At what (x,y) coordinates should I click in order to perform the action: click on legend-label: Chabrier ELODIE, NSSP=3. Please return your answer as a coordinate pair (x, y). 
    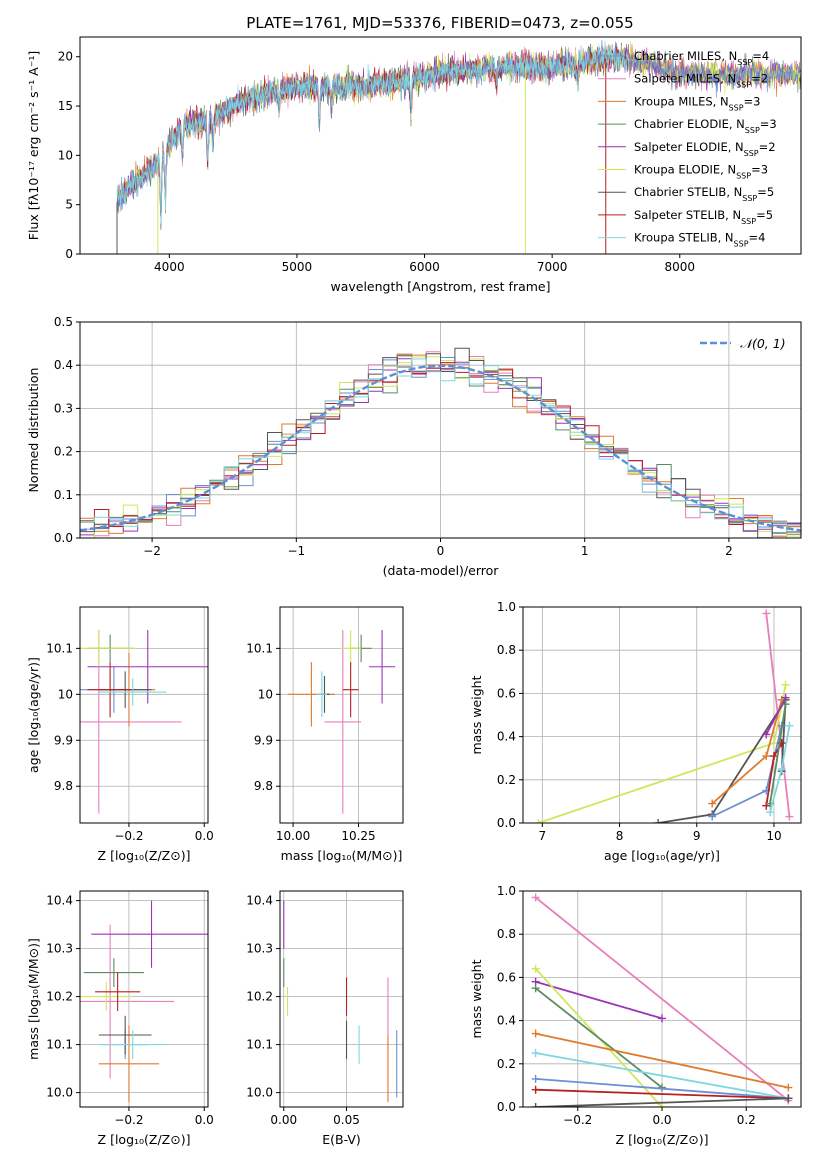
    Looking at the image, I should click on (705, 126).